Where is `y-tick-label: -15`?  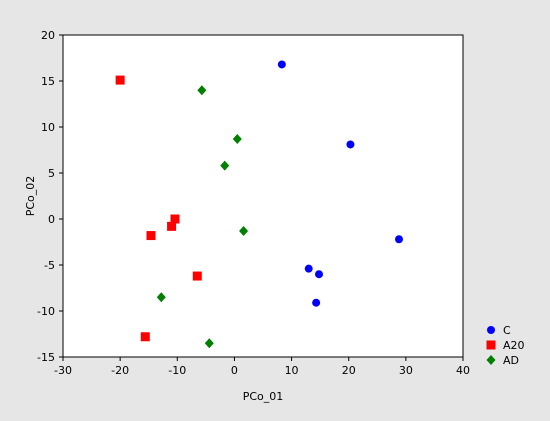
y-tick-label: -15 is located at coordinates (46, 357).